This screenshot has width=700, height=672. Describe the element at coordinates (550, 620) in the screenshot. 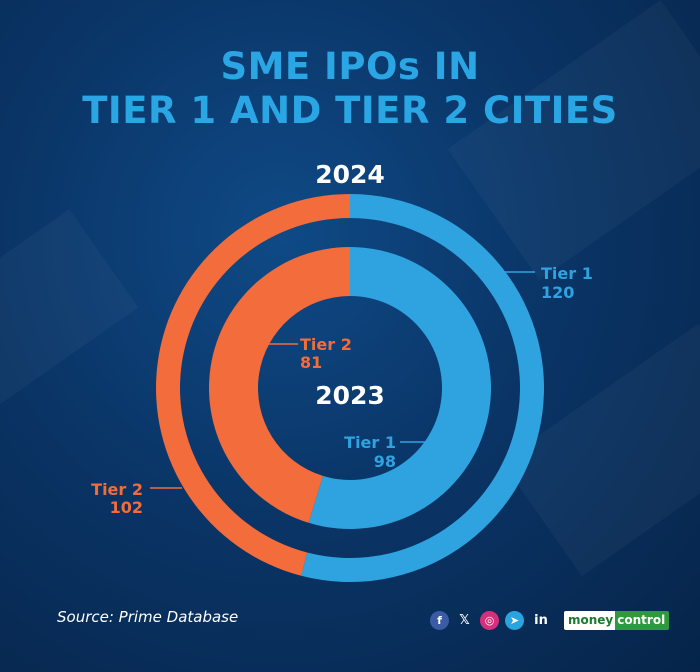

I see `social-bar: f 𝕏 ◎ ➤ in money control` at that location.